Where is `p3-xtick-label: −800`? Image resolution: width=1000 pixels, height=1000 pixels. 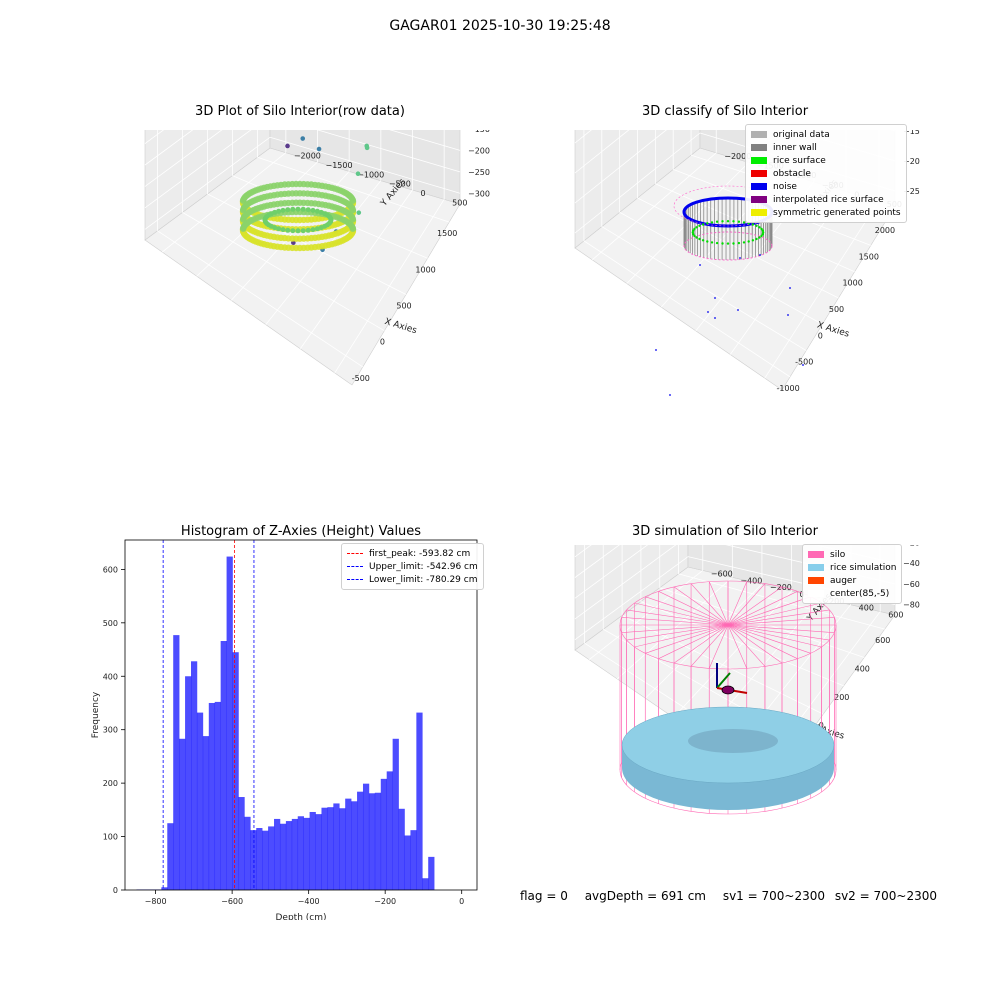 p3-xtick-label: −800 is located at coordinates (156, 901).